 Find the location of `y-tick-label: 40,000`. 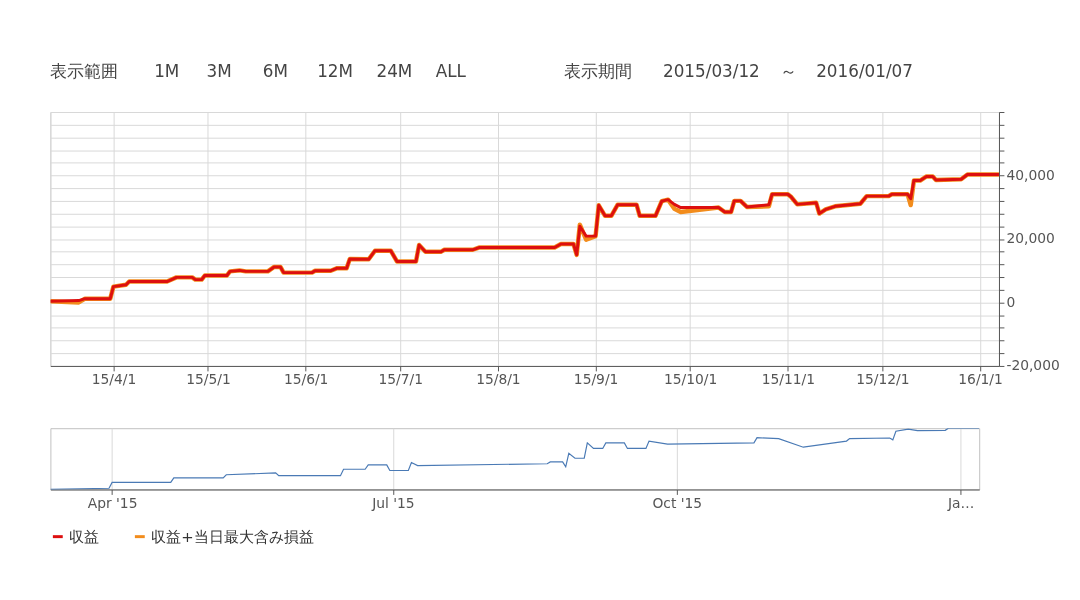

y-tick-label: 40,000 is located at coordinates (1030, 174).